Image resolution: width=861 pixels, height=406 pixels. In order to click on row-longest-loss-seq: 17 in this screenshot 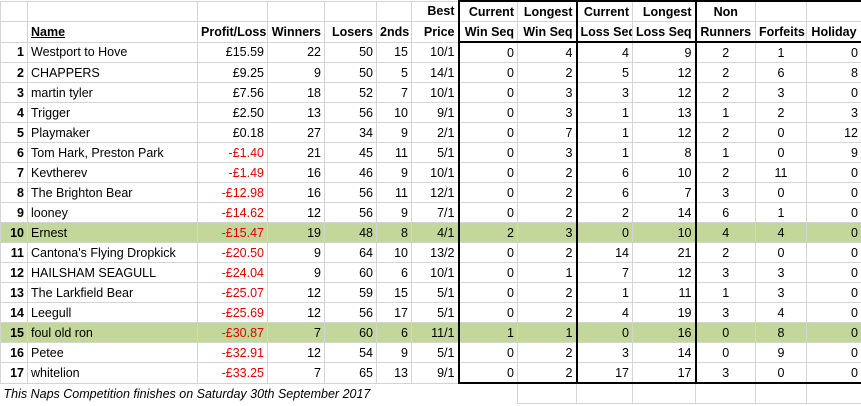, I will do `click(664, 373)`.